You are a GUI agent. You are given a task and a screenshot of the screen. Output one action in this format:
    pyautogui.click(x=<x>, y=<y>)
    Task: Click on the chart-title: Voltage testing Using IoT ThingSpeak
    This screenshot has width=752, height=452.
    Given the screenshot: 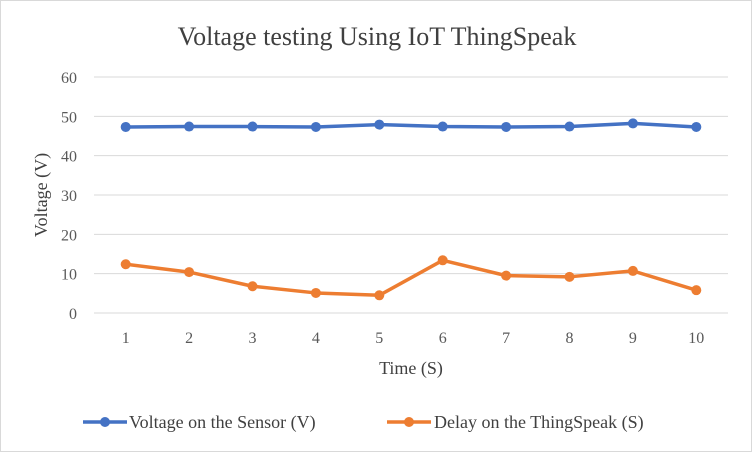 What is the action you would take?
    pyautogui.click(x=377, y=36)
    